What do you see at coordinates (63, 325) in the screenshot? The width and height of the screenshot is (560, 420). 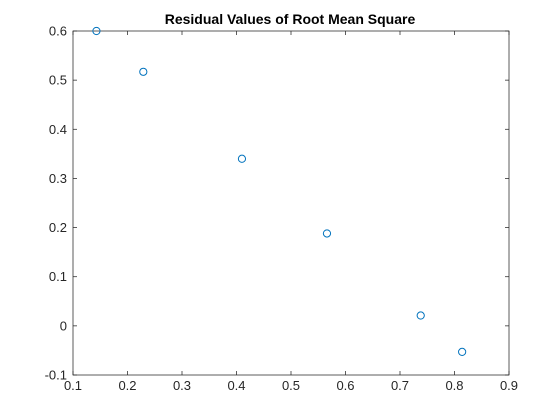 I see `y-tick-label: 0` at bounding box center [63, 325].